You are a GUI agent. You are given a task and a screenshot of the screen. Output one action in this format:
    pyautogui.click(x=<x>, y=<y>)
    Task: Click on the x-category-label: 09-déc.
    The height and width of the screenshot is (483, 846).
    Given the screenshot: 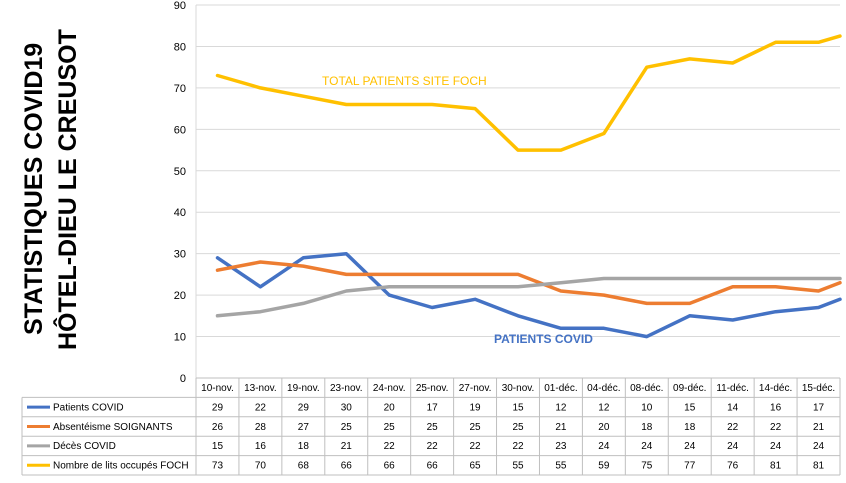 What is the action you would take?
    pyautogui.click(x=689, y=388)
    